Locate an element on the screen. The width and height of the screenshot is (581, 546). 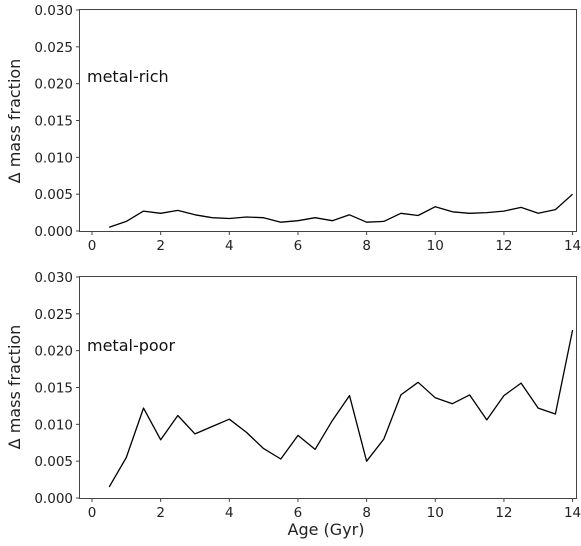
series-marks is located at coordinates (341, 210).